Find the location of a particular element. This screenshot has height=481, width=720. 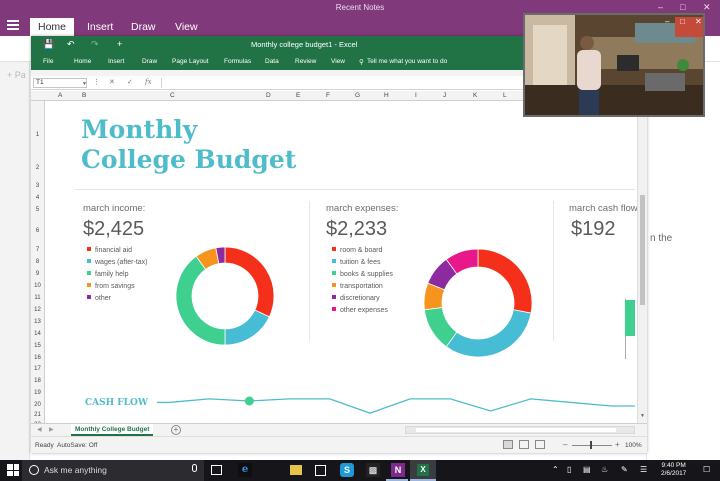

network-icon: ▤ is located at coordinates (587, 469).